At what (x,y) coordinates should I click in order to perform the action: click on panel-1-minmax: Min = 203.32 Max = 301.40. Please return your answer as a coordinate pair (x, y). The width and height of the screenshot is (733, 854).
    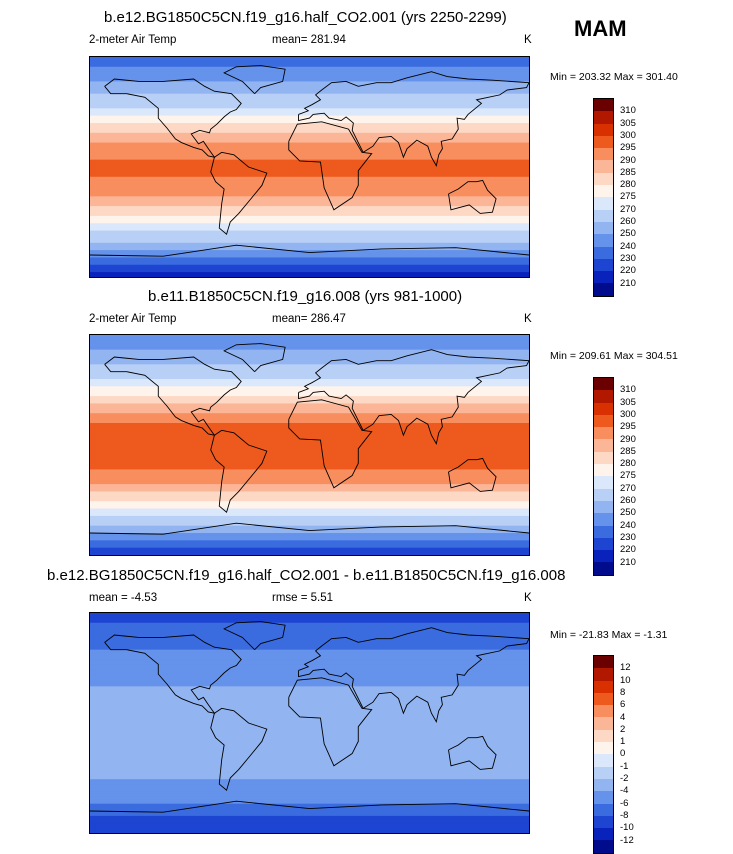
    Looking at the image, I should click on (614, 77).